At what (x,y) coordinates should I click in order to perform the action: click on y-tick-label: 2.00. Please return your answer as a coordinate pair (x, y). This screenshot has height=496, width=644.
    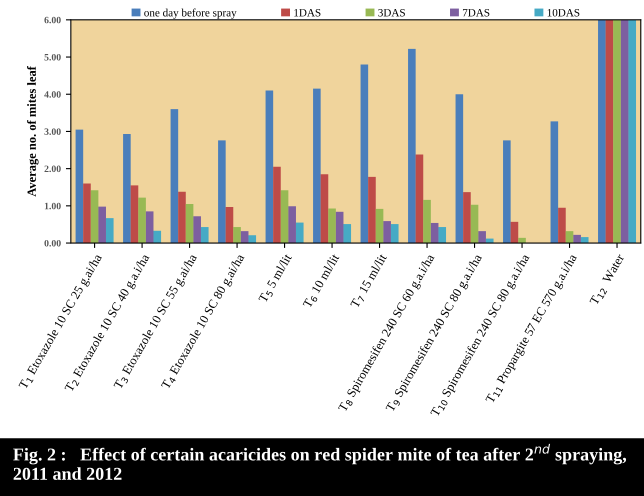
    Looking at the image, I should click on (52, 169).